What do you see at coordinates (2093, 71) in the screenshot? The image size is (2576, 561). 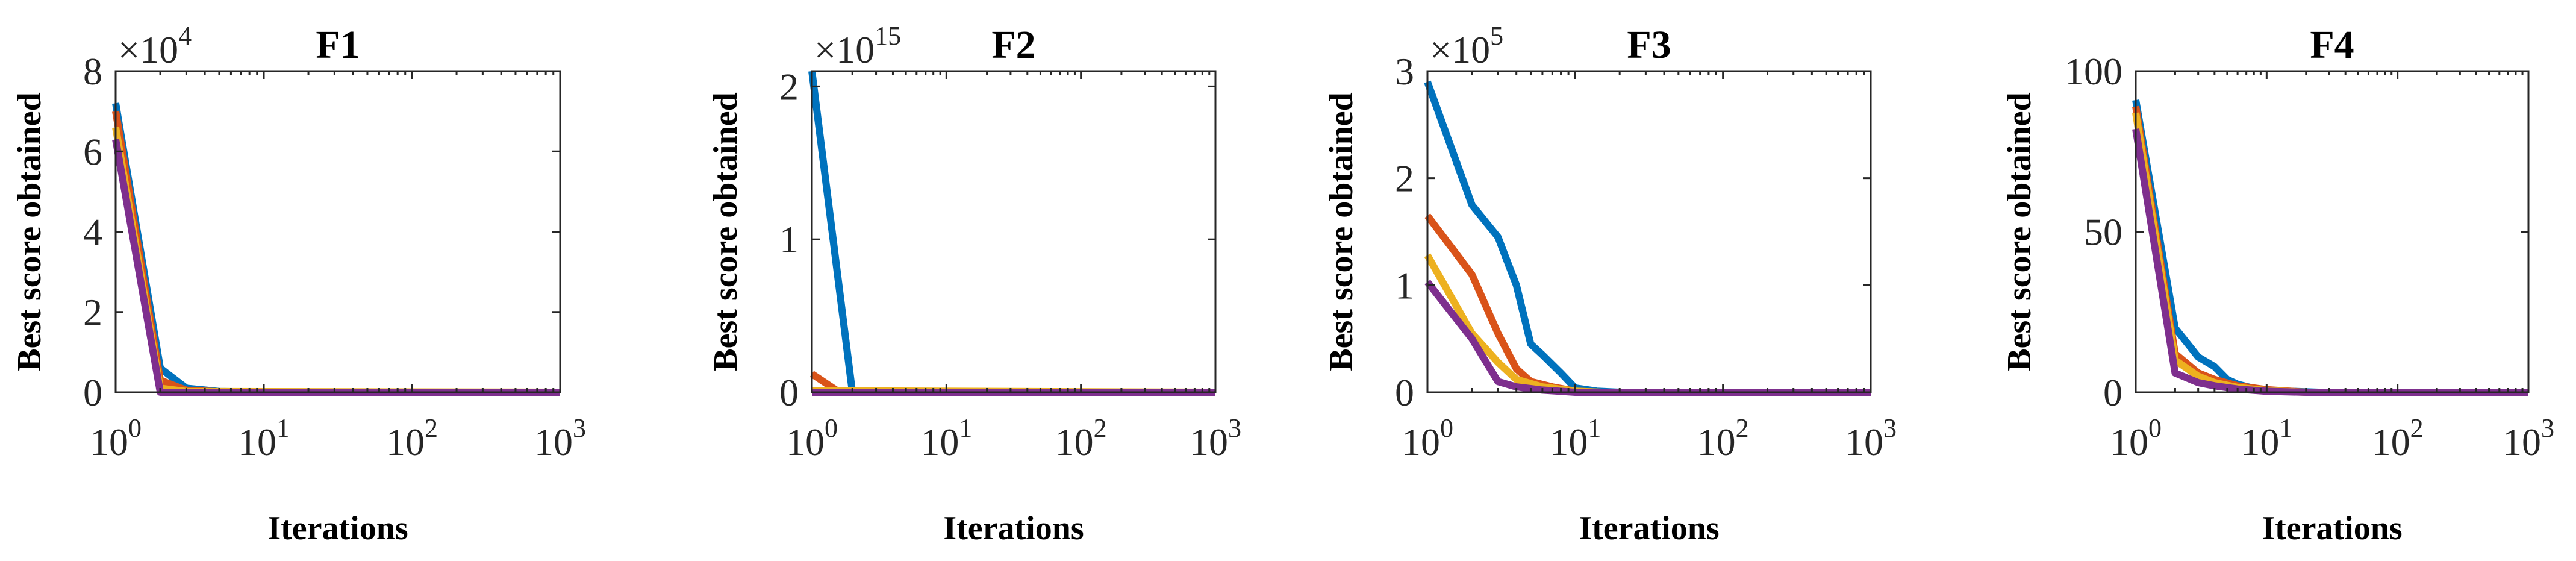 I see `y-tick-label: 100` at bounding box center [2093, 71].